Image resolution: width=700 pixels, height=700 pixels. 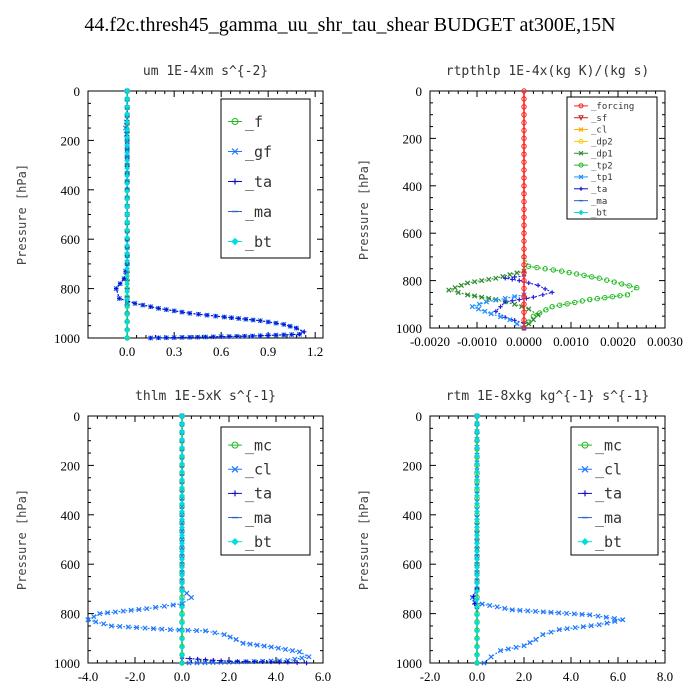 I want to click on y-tick-label: 200, so click(x=71, y=465).